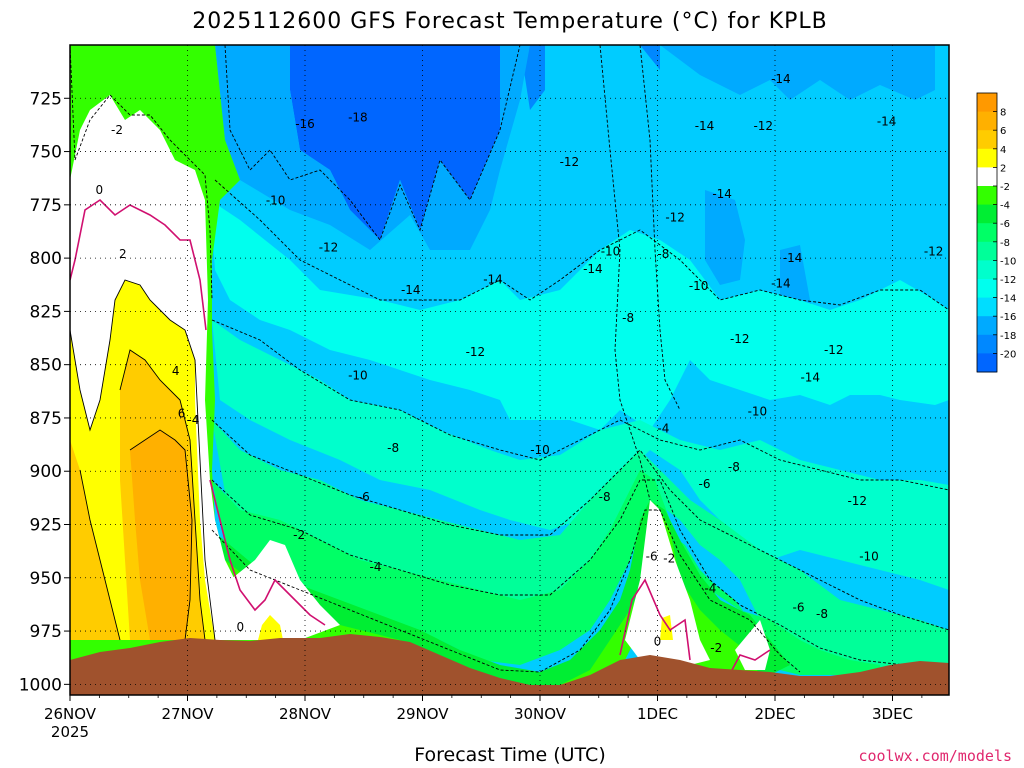 The image size is (1024, 768). I want to click on y-tick-label: 750, so click(46, 153).